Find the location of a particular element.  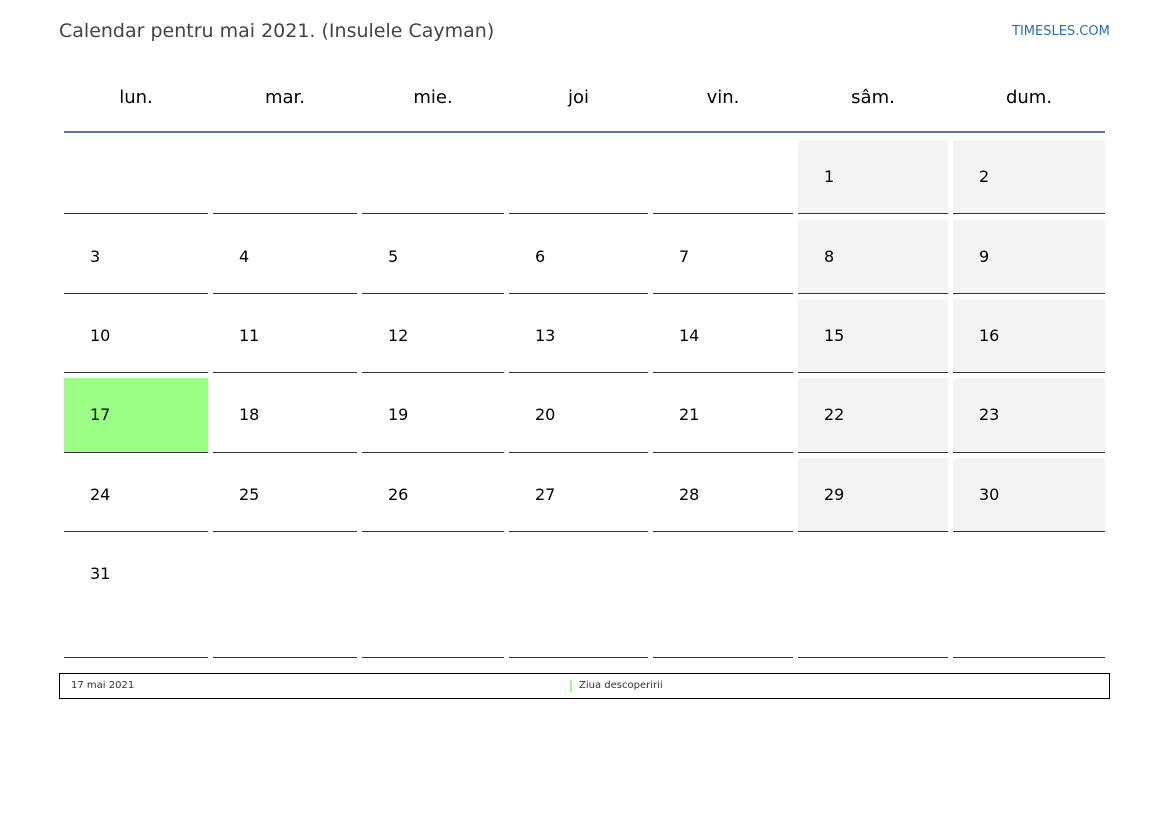

day-cell: 1 is located at coordinates (873, 177).